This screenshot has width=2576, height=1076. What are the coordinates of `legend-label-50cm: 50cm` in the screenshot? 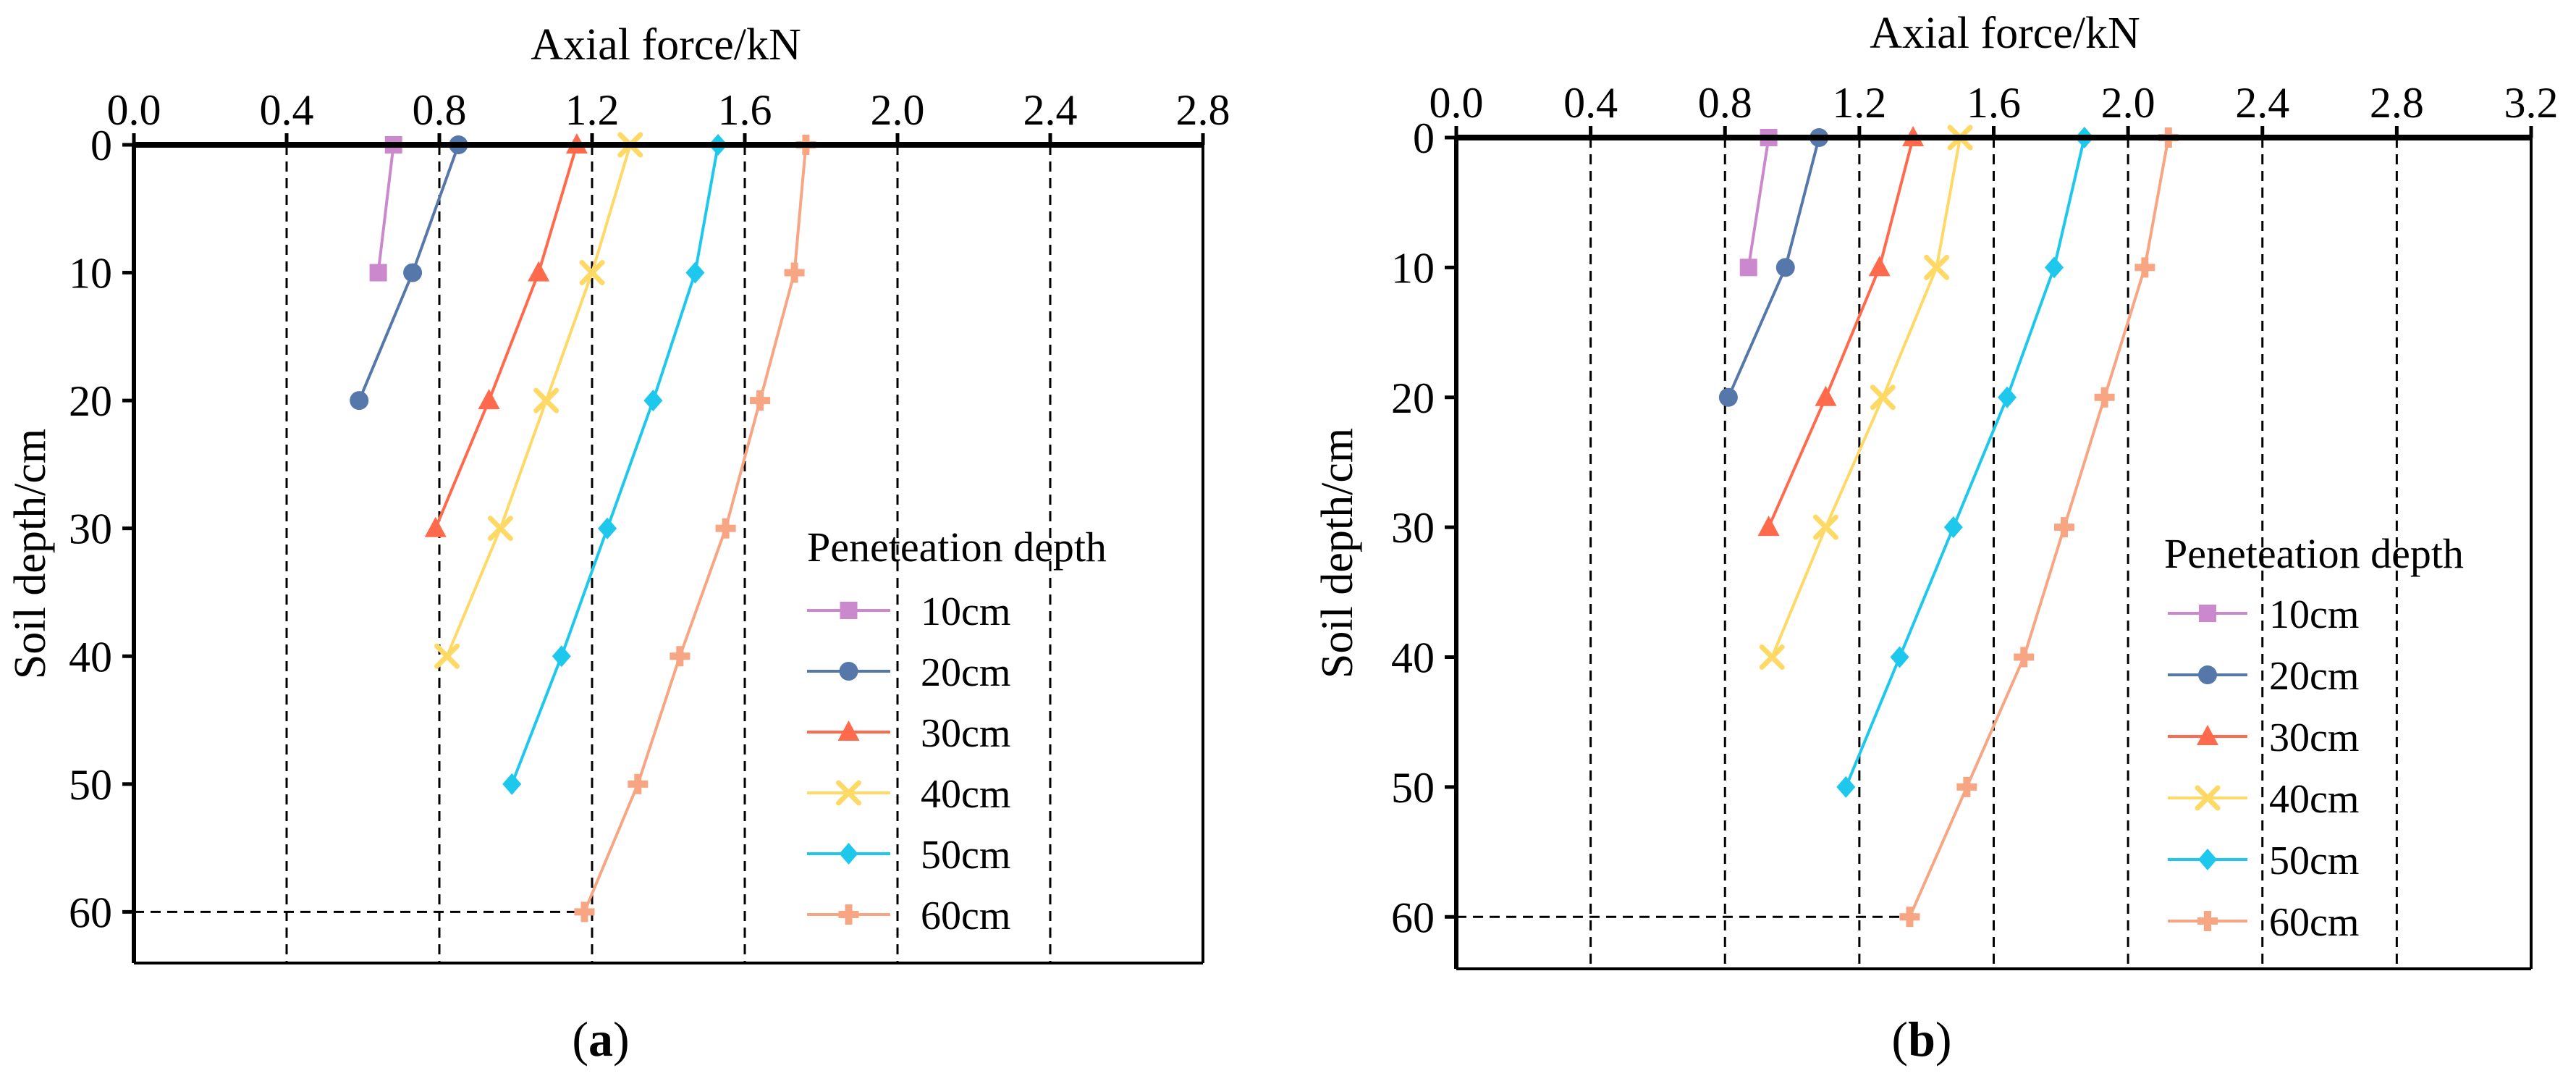 It's located at (965, 856).